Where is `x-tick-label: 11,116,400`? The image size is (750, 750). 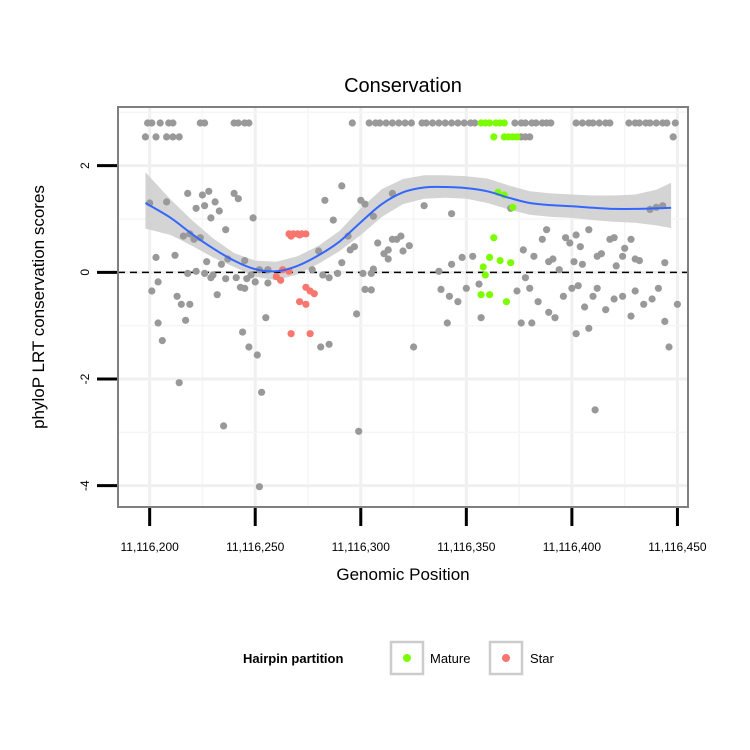
x-tick-label: 11,116,400 is located at coordinates (572, 547).